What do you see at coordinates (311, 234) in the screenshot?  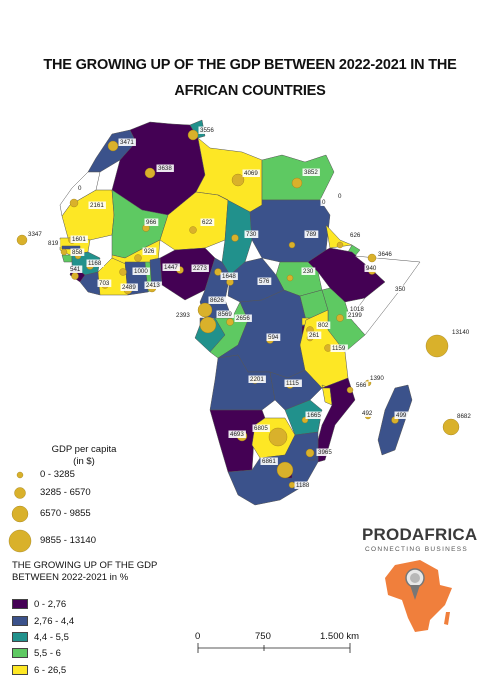 I see `svg-text: 789` at bounding box center [311, 234].